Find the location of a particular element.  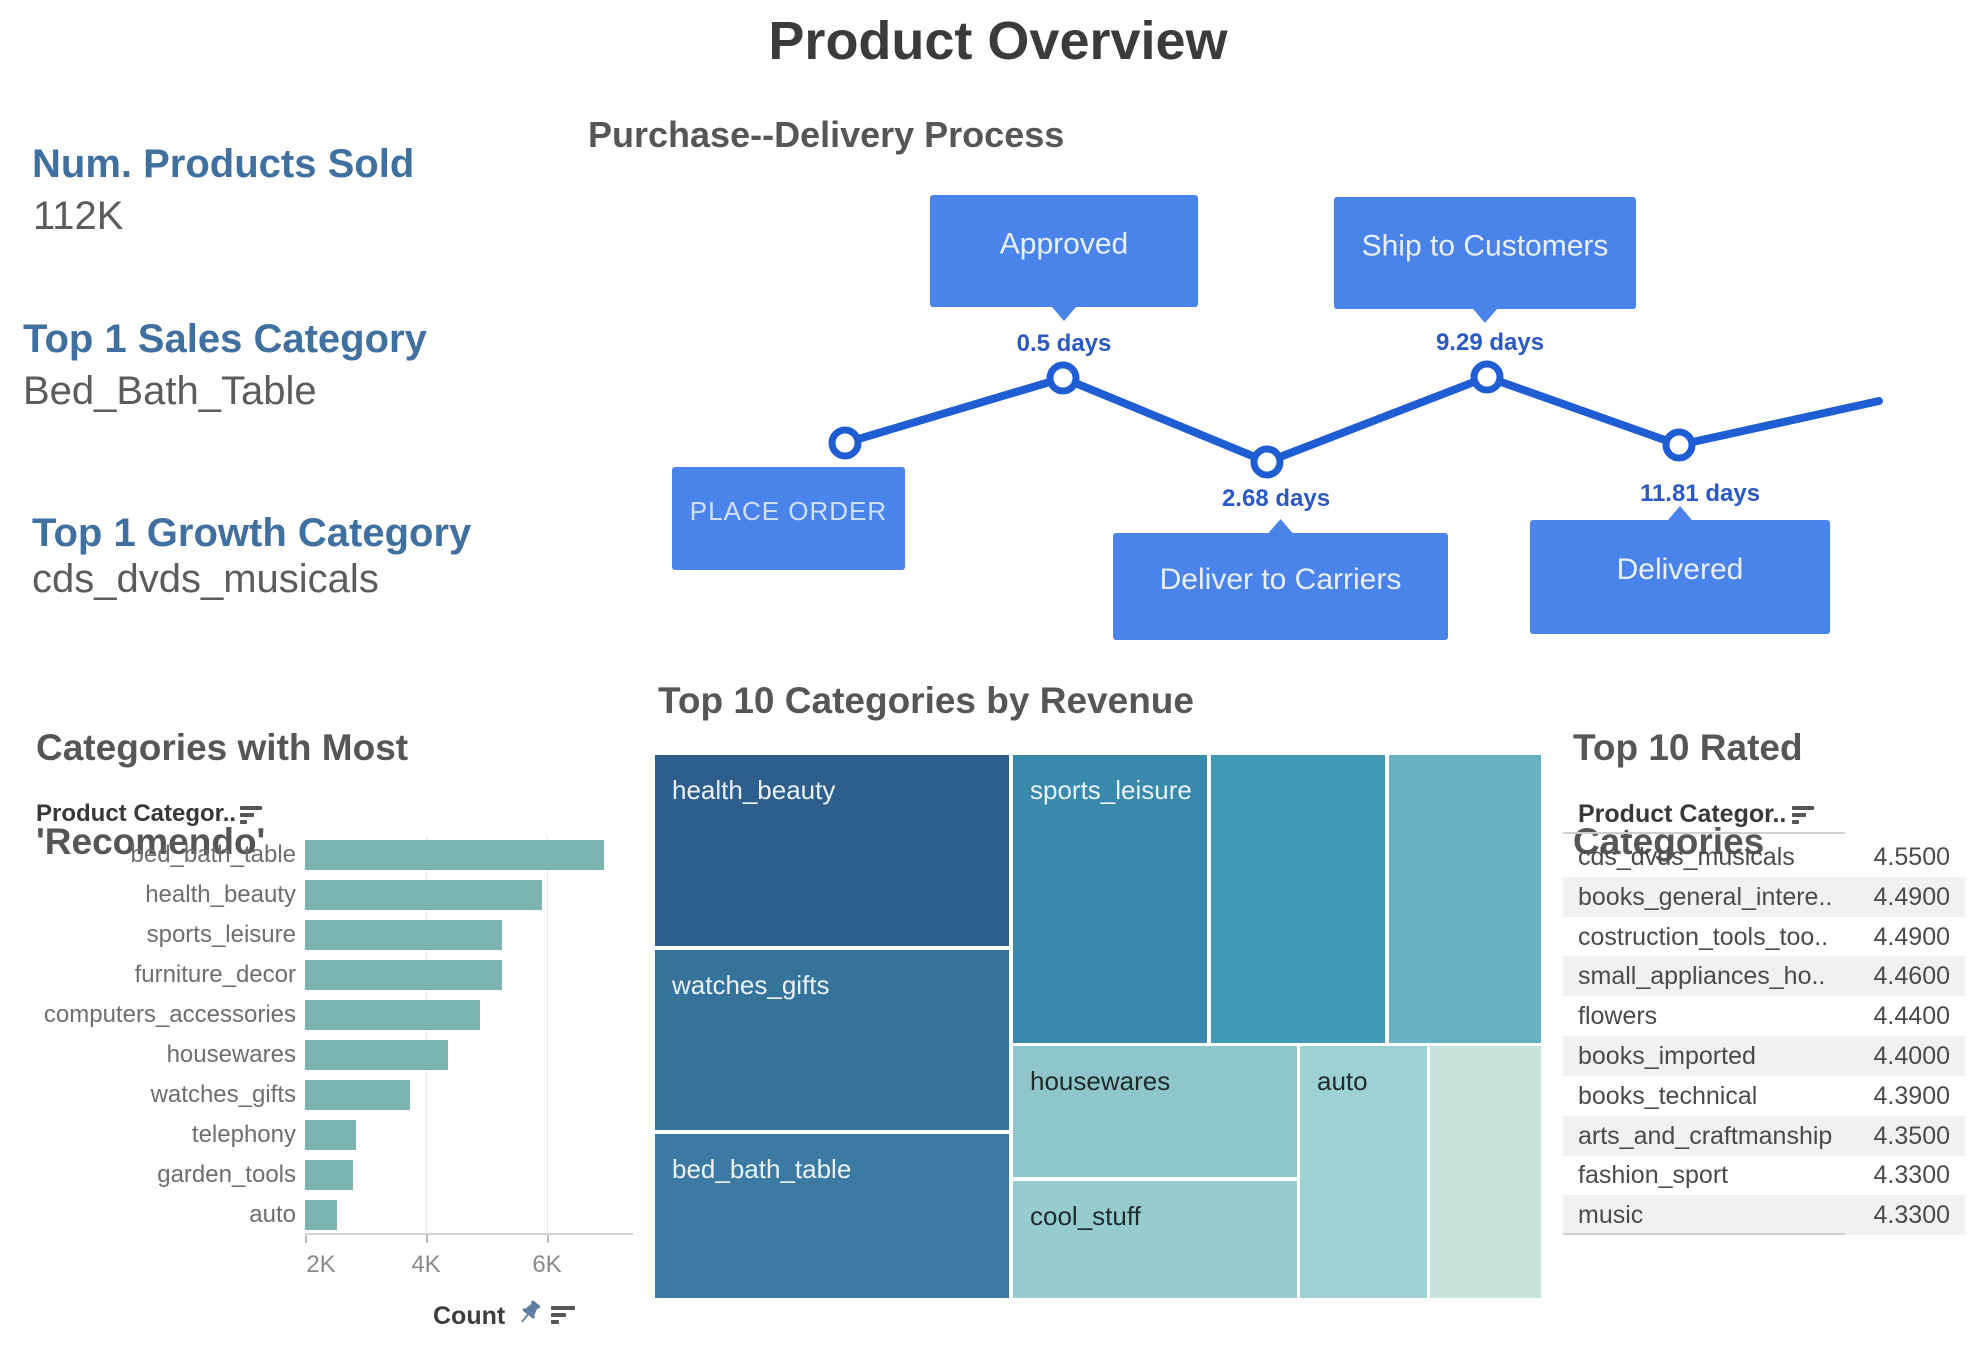

treemap-tile-label: cool_stuff is located at coordinates (1085, 1216).